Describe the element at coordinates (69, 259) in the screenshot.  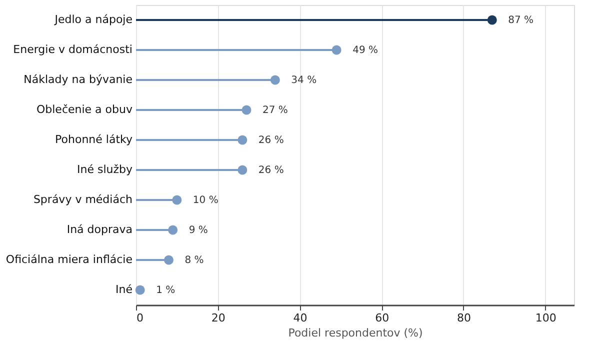
I see `y-tick-label: Oficiálna miera inflácie` at that location.